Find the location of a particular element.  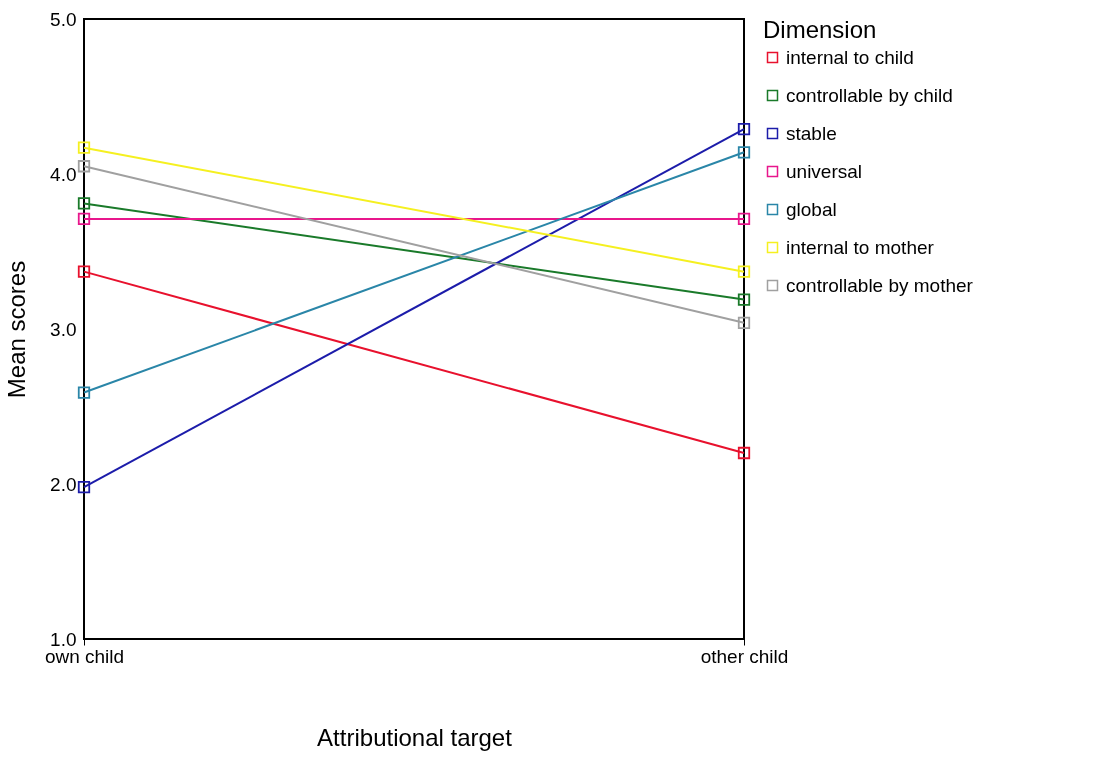

y-tick-label: 5.0 is located at coordinates (63, 19).